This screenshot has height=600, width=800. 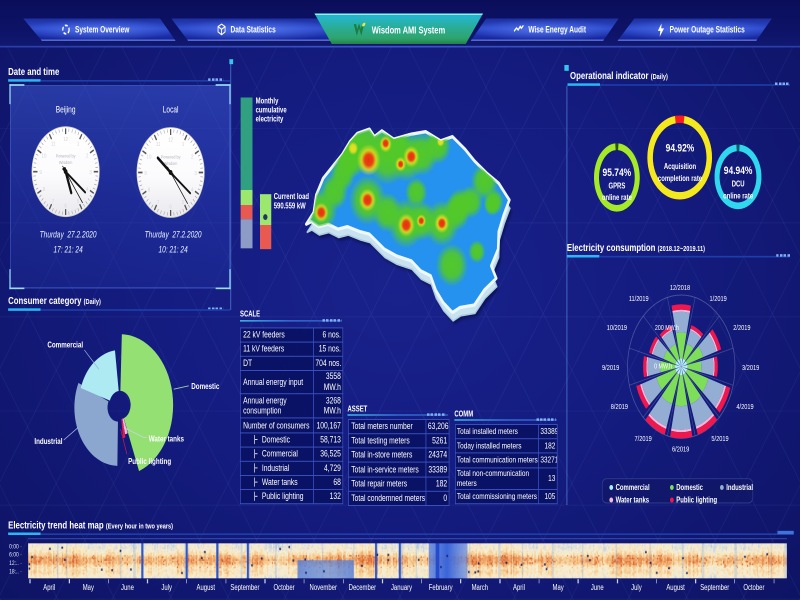 What do you see at coordinates (166, 439) in the screenshot?
I see `svg-text: Water tanks` at bounding box center [166, 439].